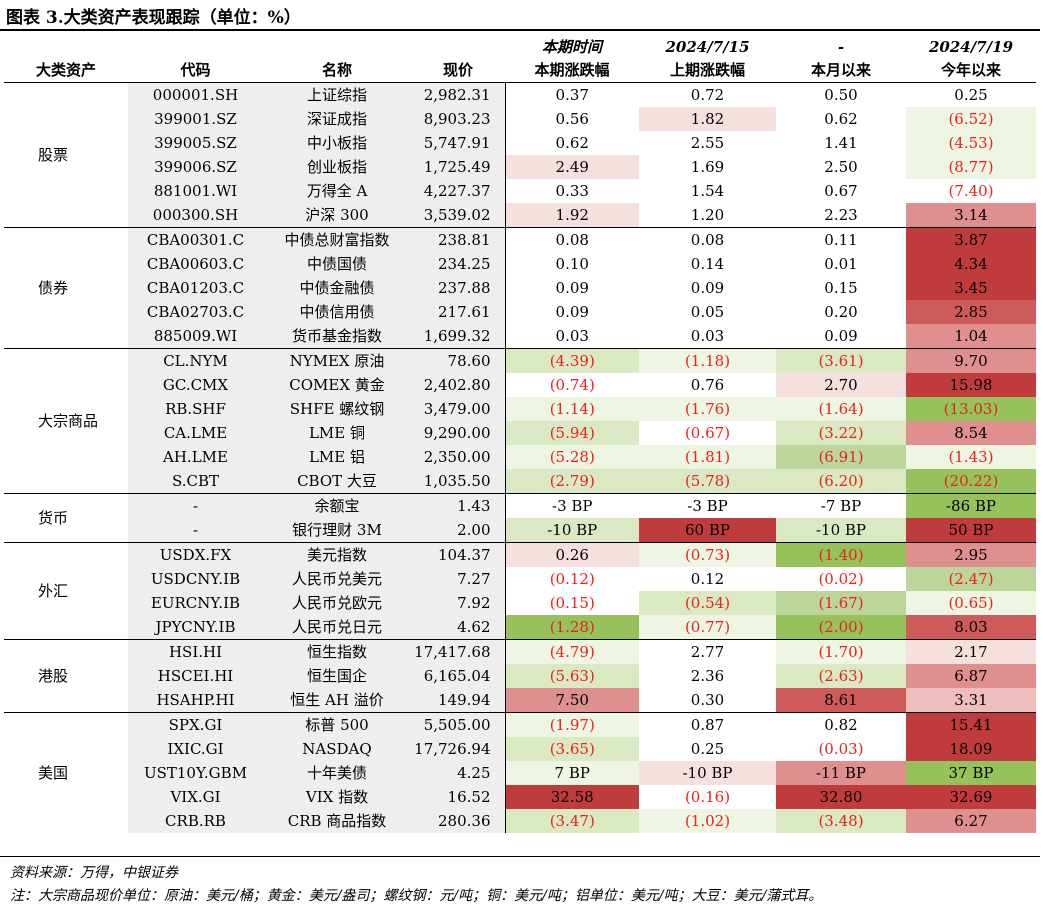 This screenshot has height=909, width=1043. I want to click on previous-change: -3 BP, so click(707, 505).